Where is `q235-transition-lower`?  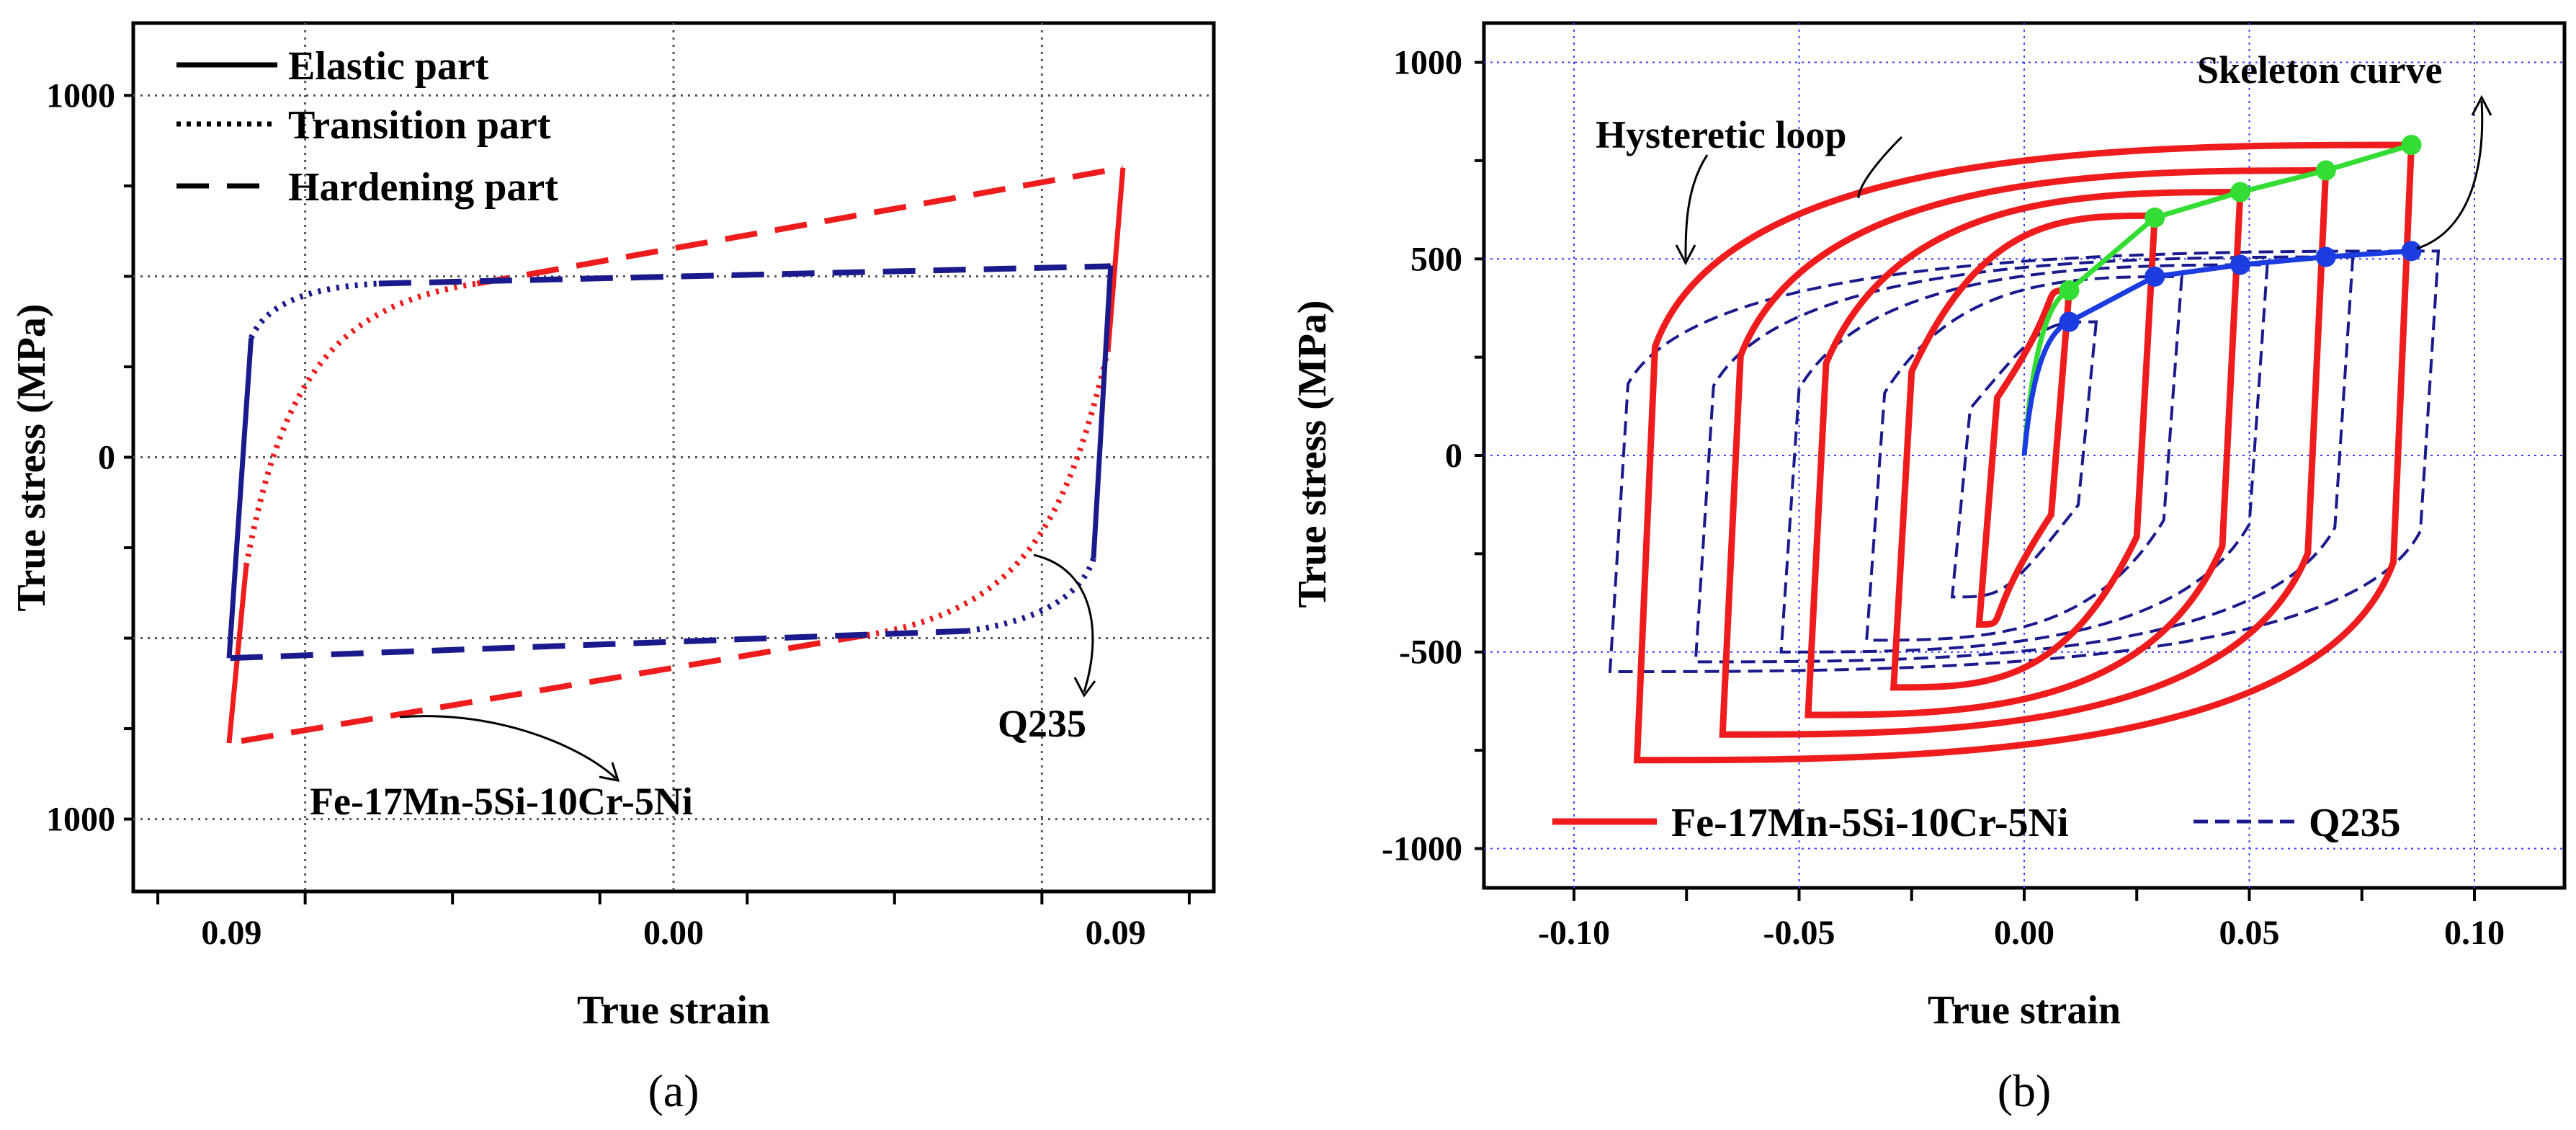 q235-transition-lower is located at coordinates (1031, 595).